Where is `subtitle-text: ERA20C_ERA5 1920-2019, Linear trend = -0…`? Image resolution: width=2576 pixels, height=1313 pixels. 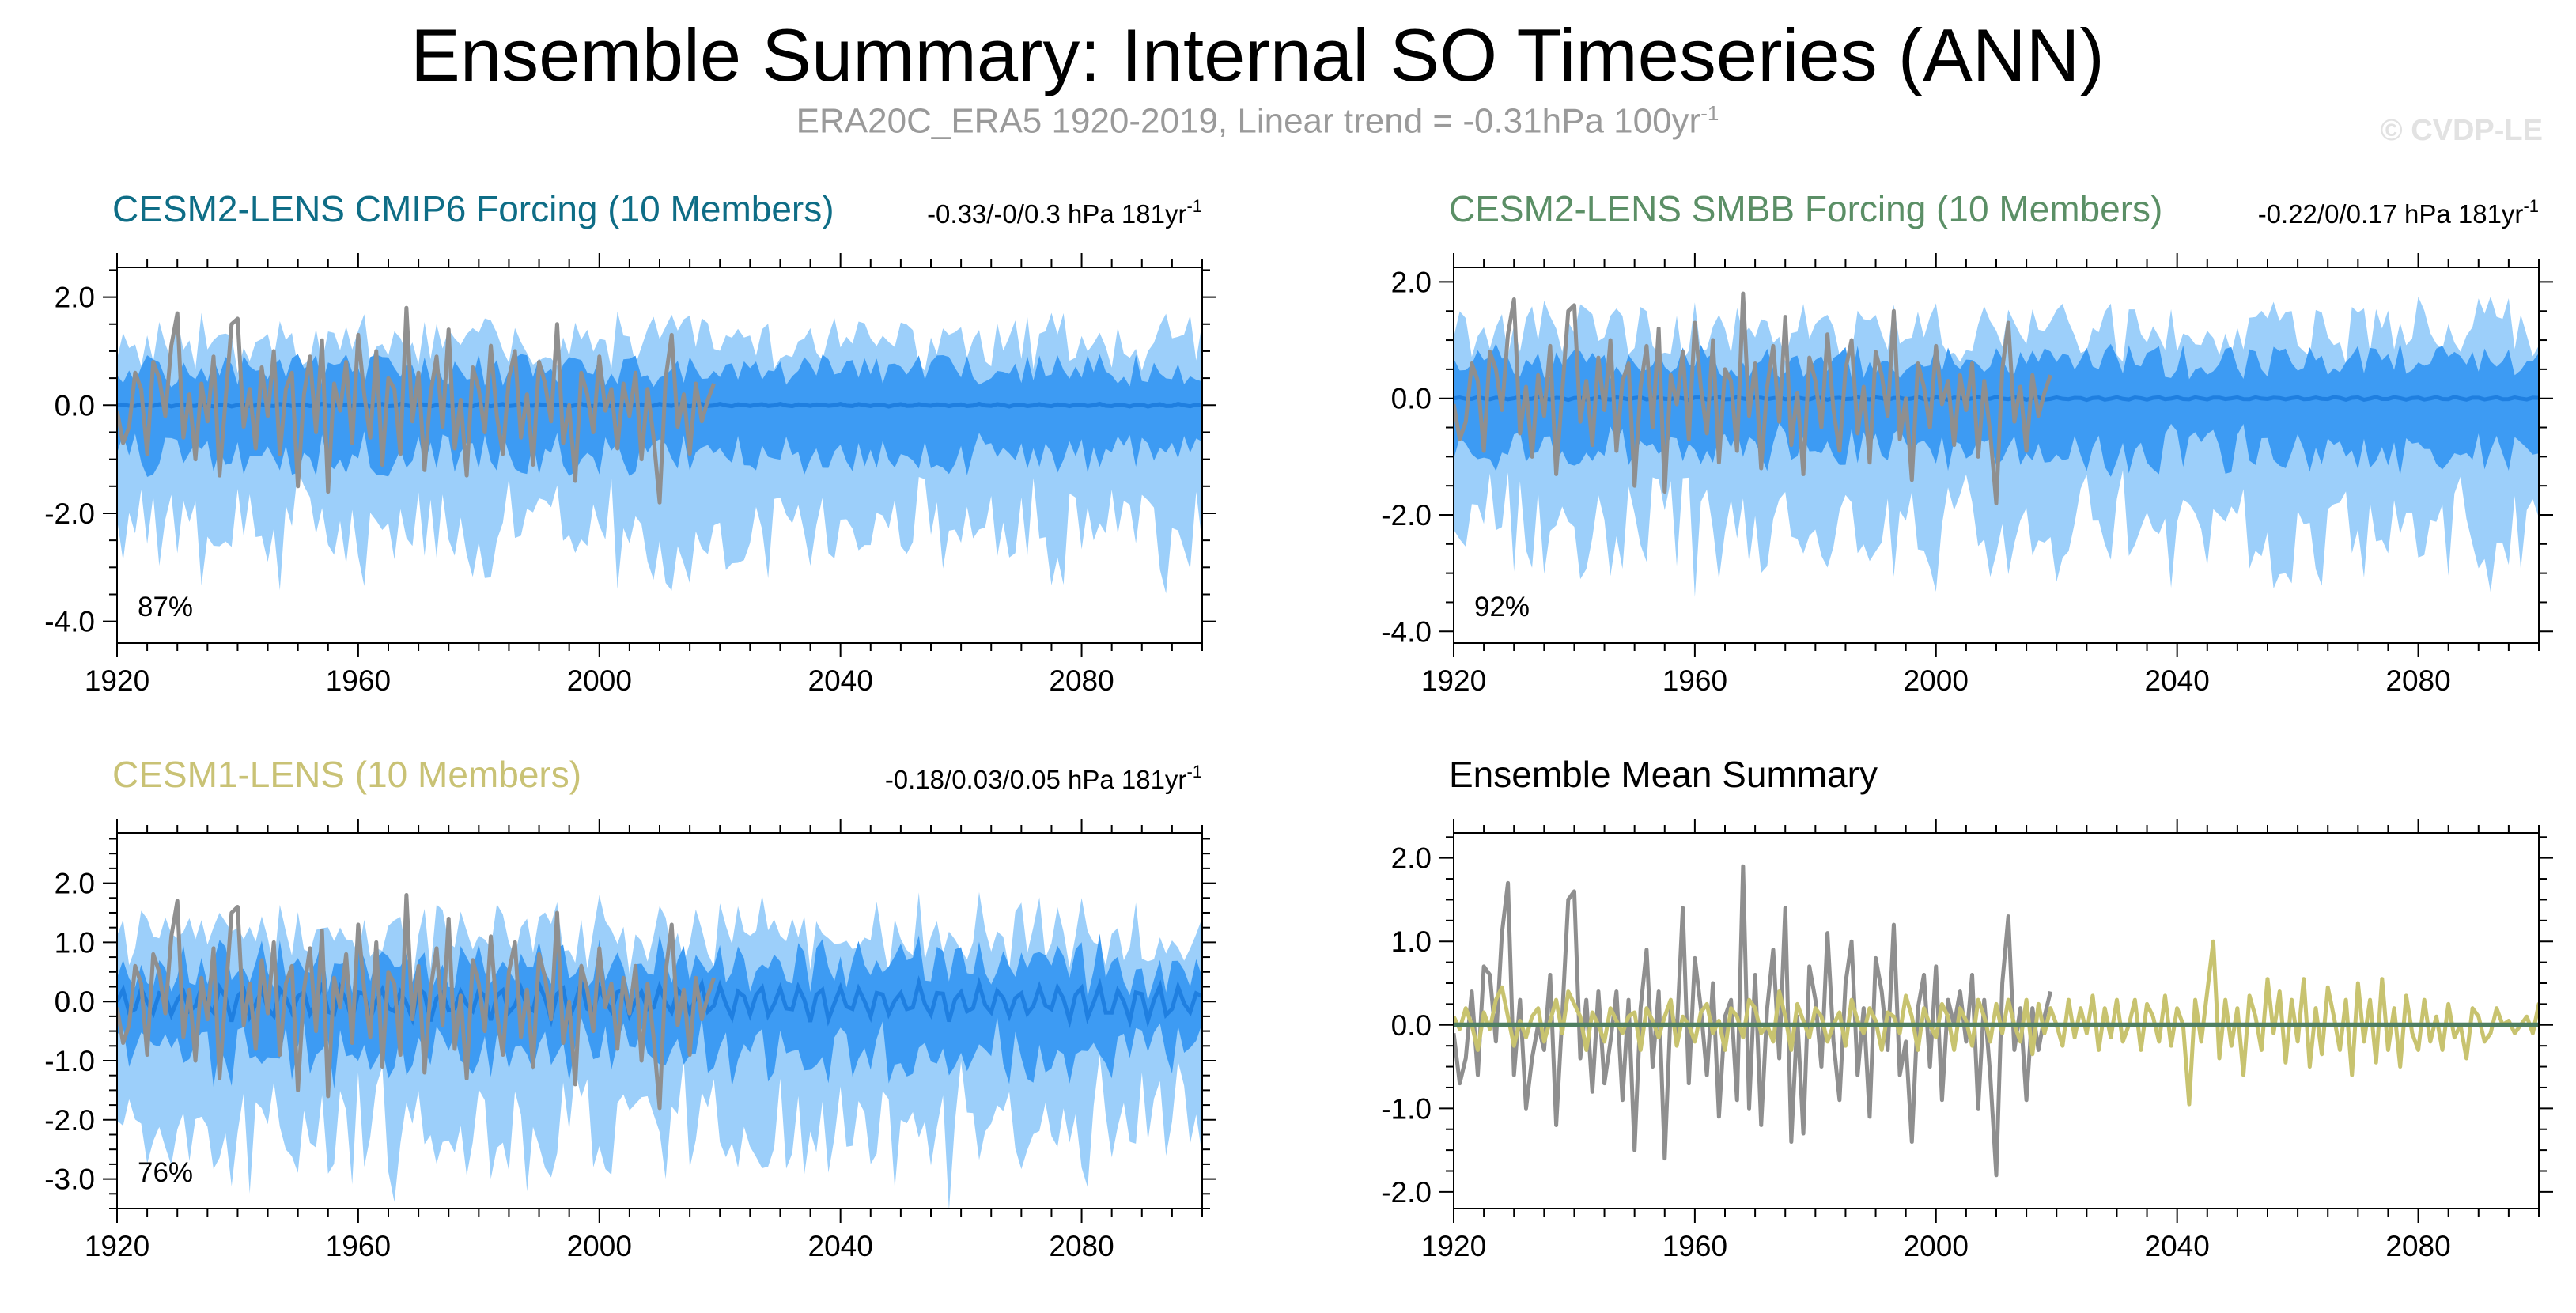
subtitle-text: ERA20C_ERA5 1920-2019, Linear trend = -0… is located at coordinates (1248, 121).